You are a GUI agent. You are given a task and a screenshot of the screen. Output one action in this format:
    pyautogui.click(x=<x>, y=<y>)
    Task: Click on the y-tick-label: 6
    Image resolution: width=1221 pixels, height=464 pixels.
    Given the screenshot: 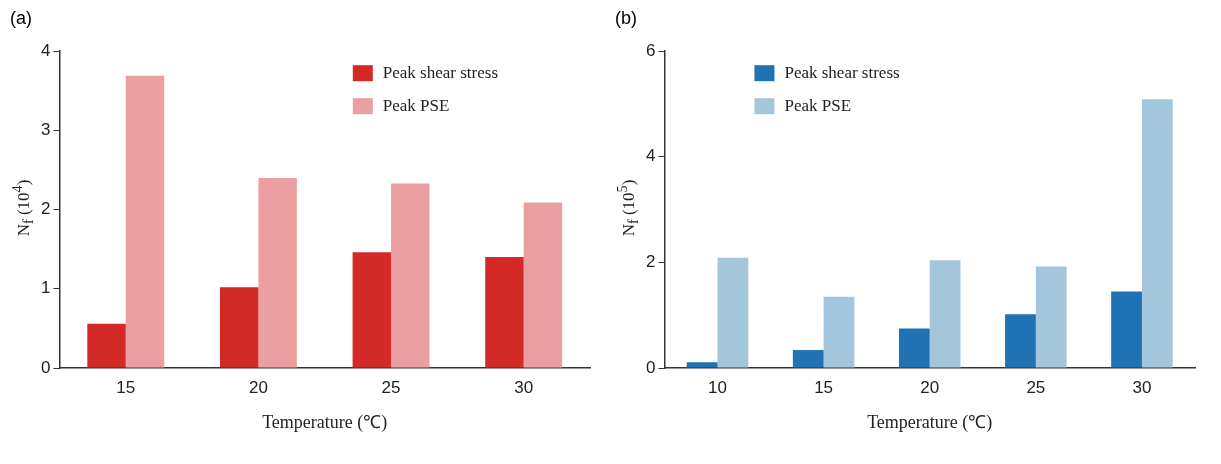 What is the action you would take?
    pyautogui.click(x=650, y=50)
    